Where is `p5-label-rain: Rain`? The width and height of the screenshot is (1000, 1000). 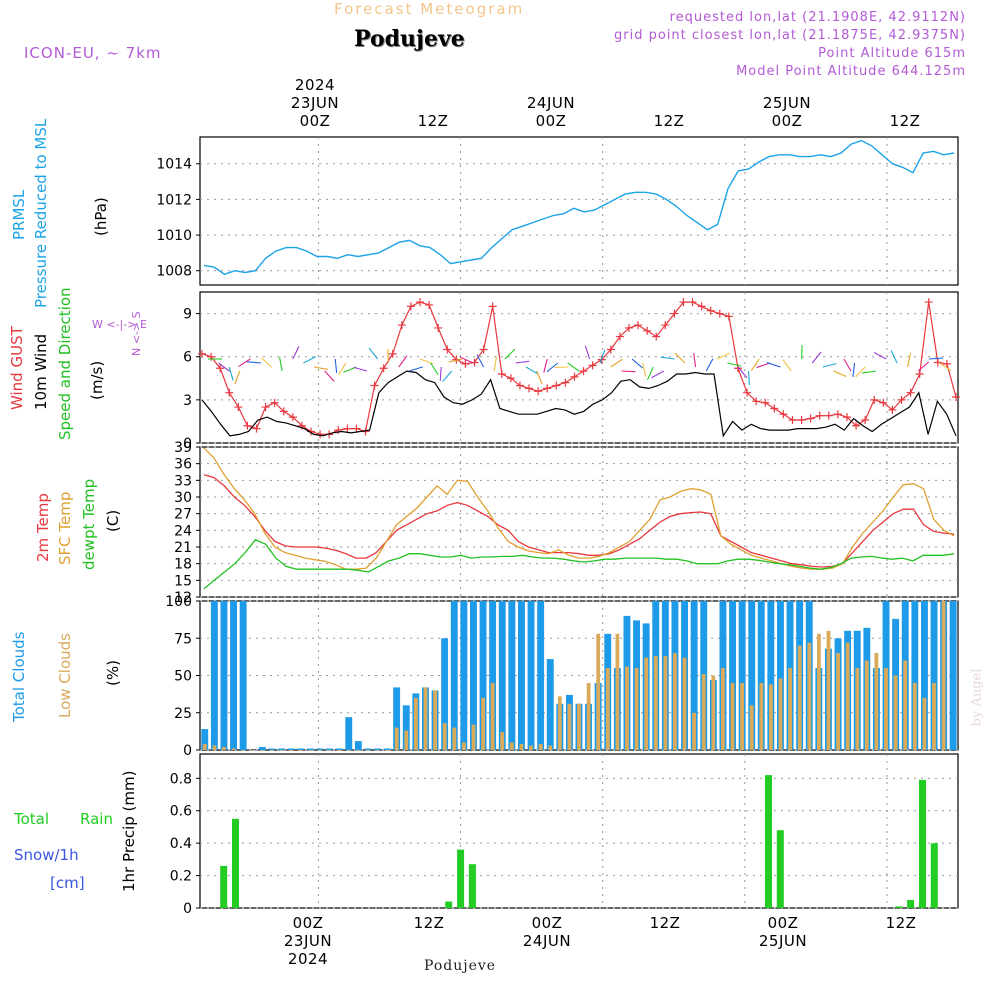
p5-label-rain: Rain is located at coordinates (96, 819).